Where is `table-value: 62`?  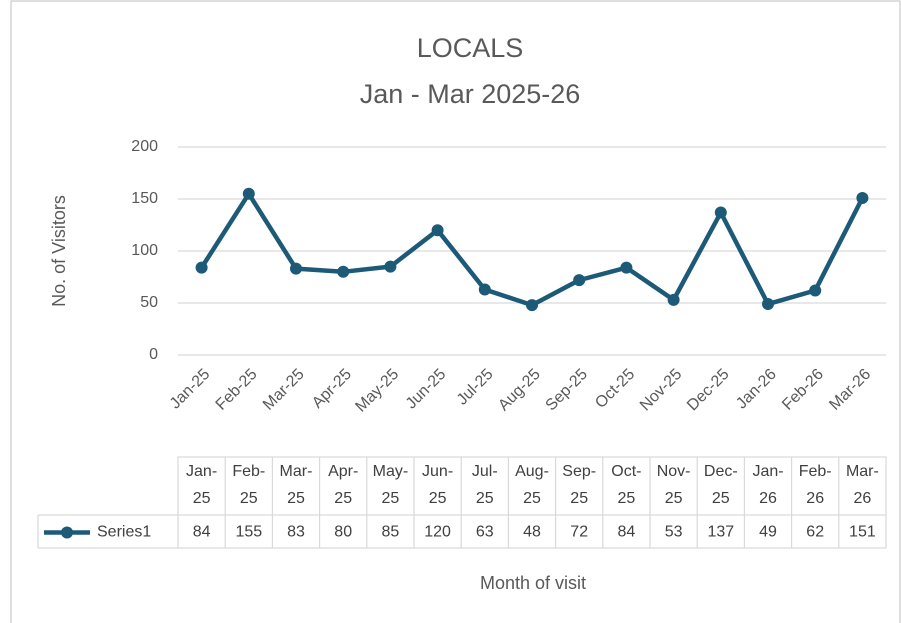 table-value: 62 is located at coordinates (815, 532).